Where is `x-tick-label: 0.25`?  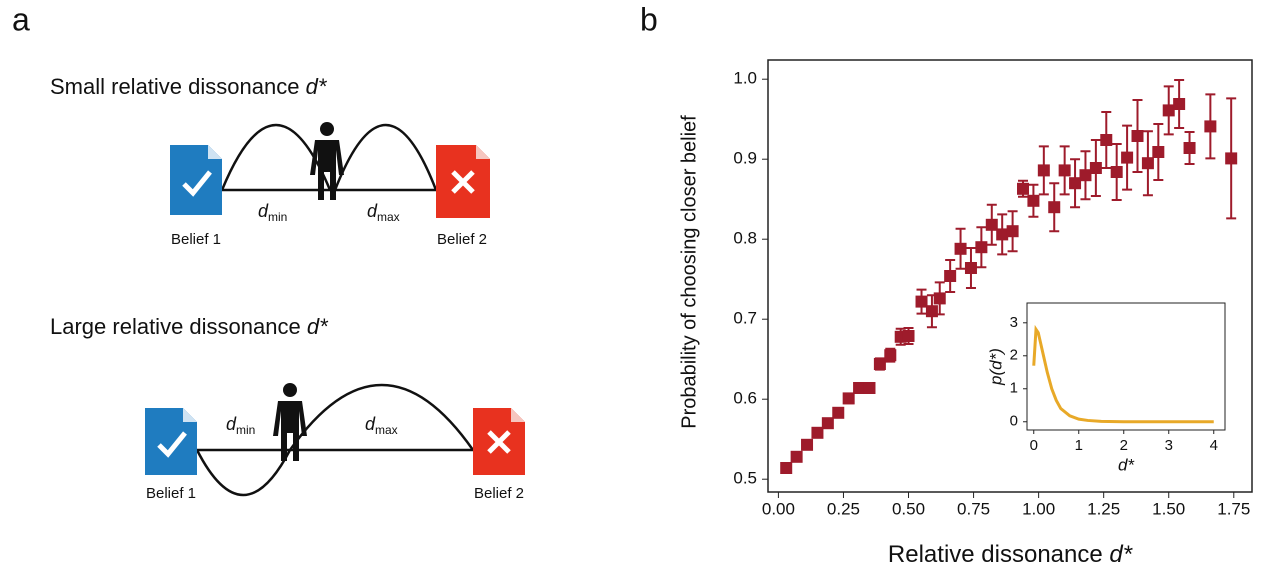 x-tick-label: 0.25 is located at coordinates (843, 508).